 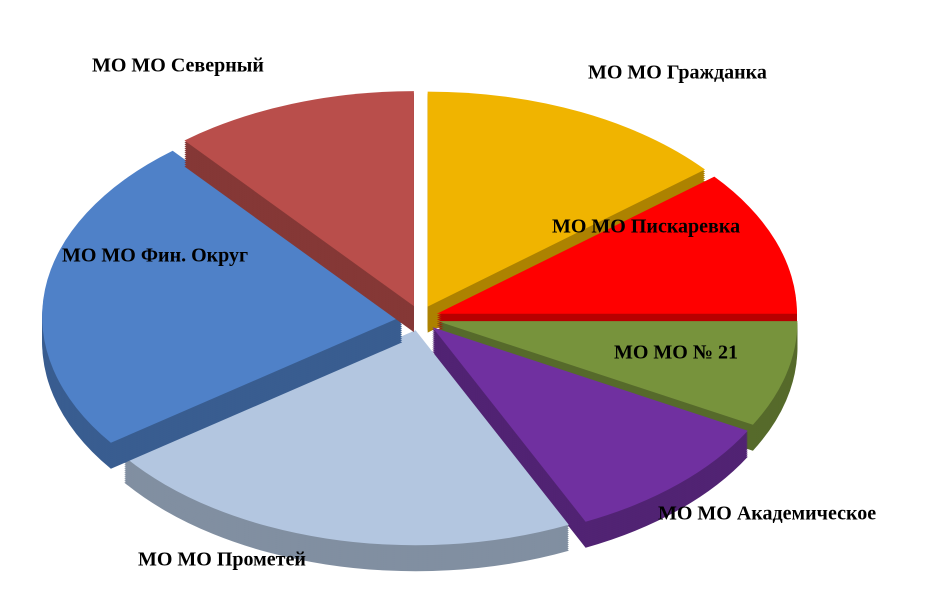 I want to click on slice-label: МО МО Прометей, so click(x=222, y=560).